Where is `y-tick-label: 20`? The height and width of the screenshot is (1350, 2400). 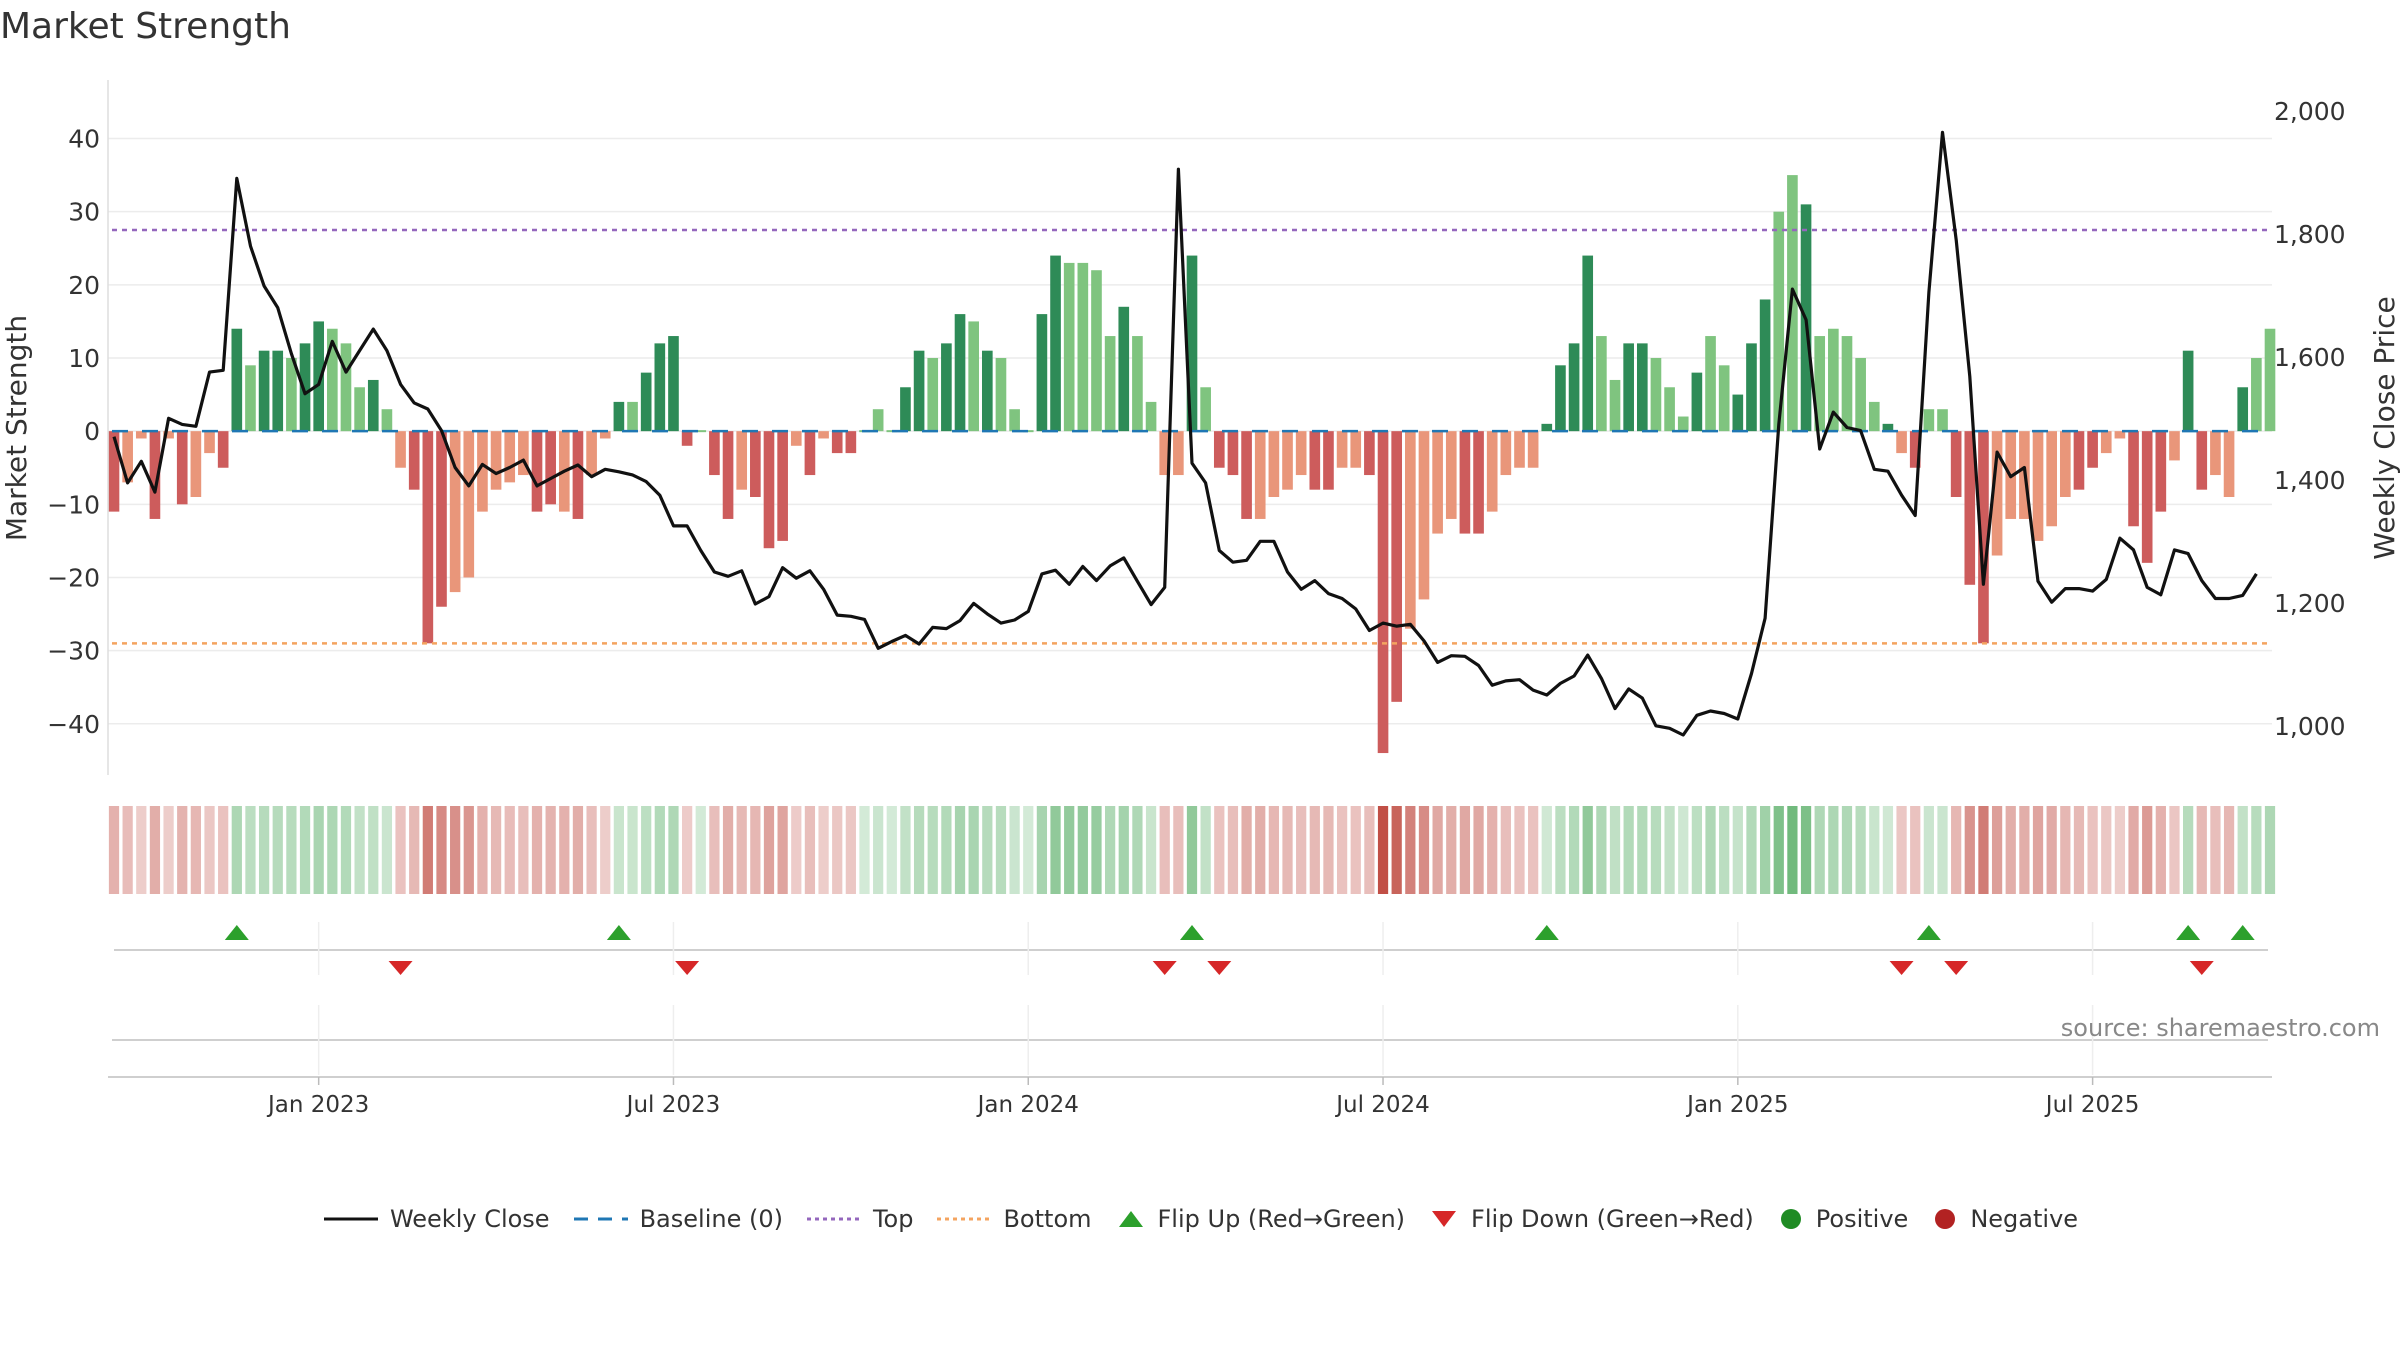
y-tick-label: 20 is located at coordinates (84, 285).